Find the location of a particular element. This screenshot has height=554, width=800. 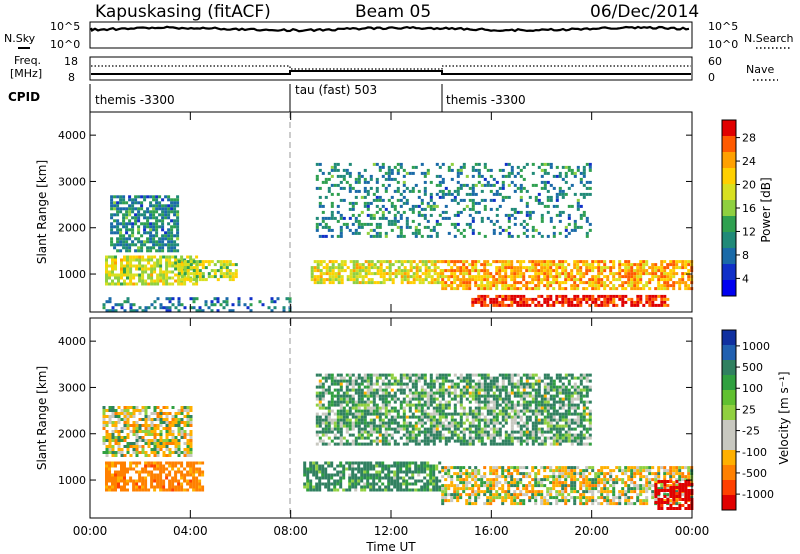

noise-panel: N.Sky 10^5 10^0 10^5 10^0 N.Search is located at coordinates (399, 35).